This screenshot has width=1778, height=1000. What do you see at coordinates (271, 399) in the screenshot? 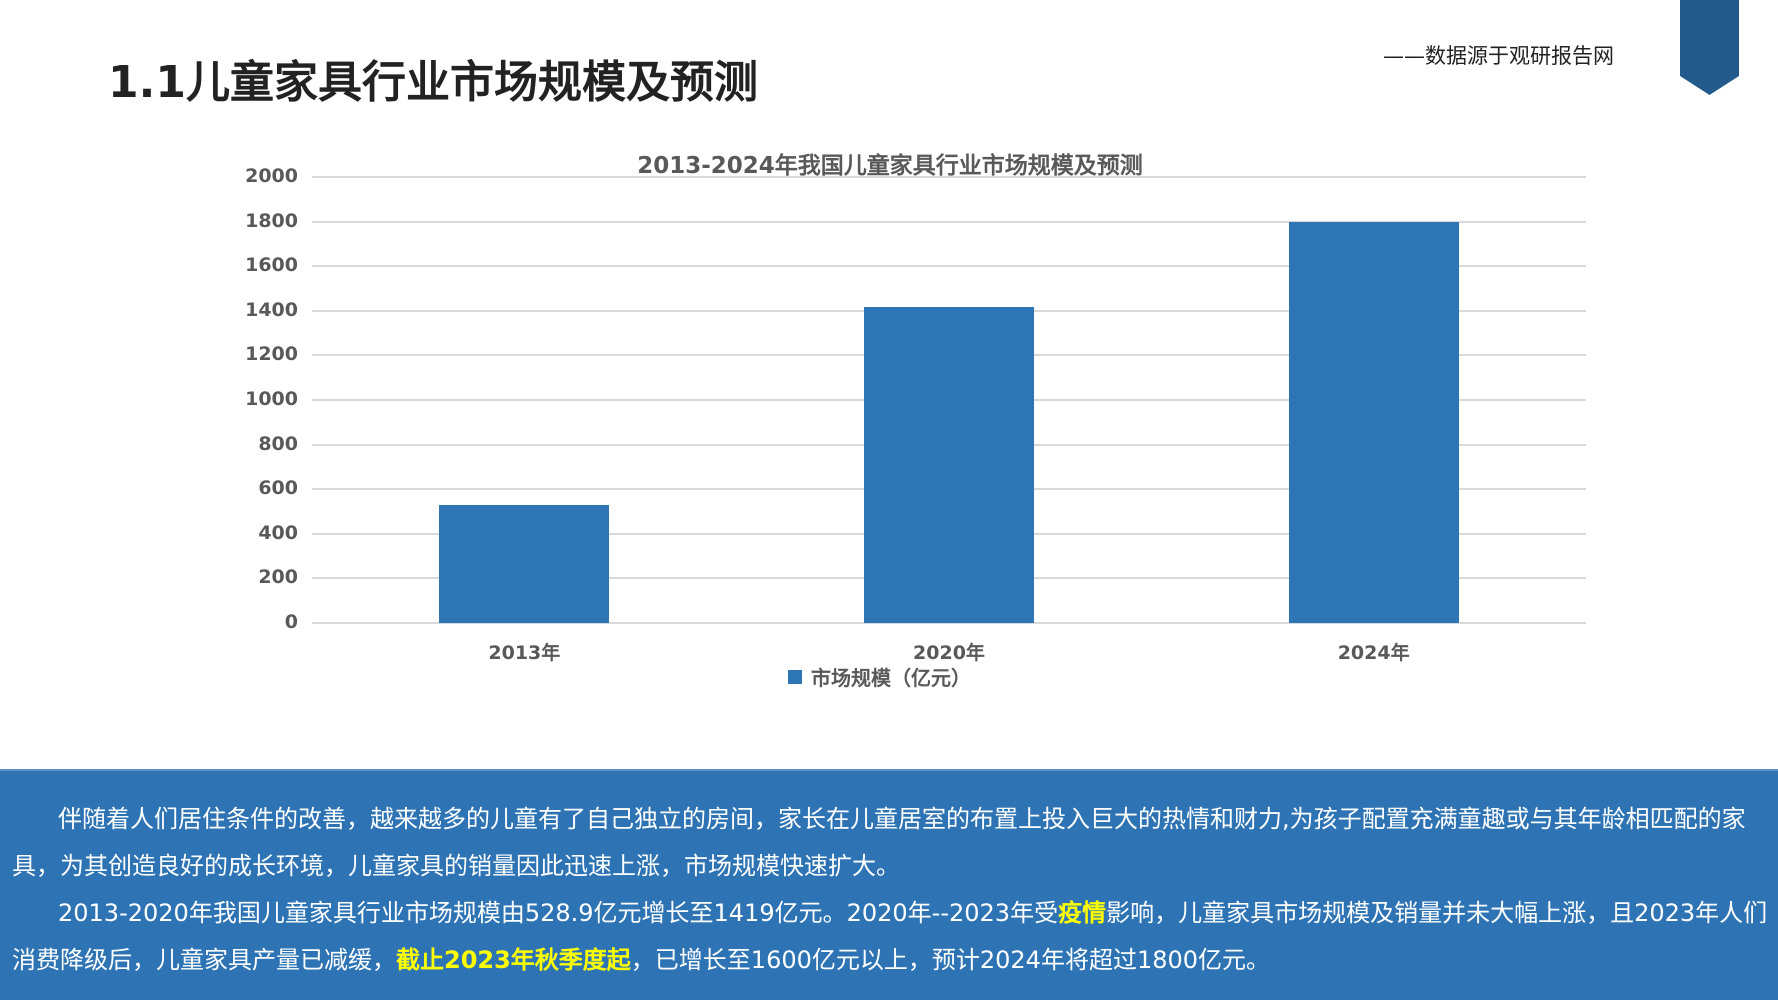
I see `y-tick-label: 1000` at bounding box center [271, 399].